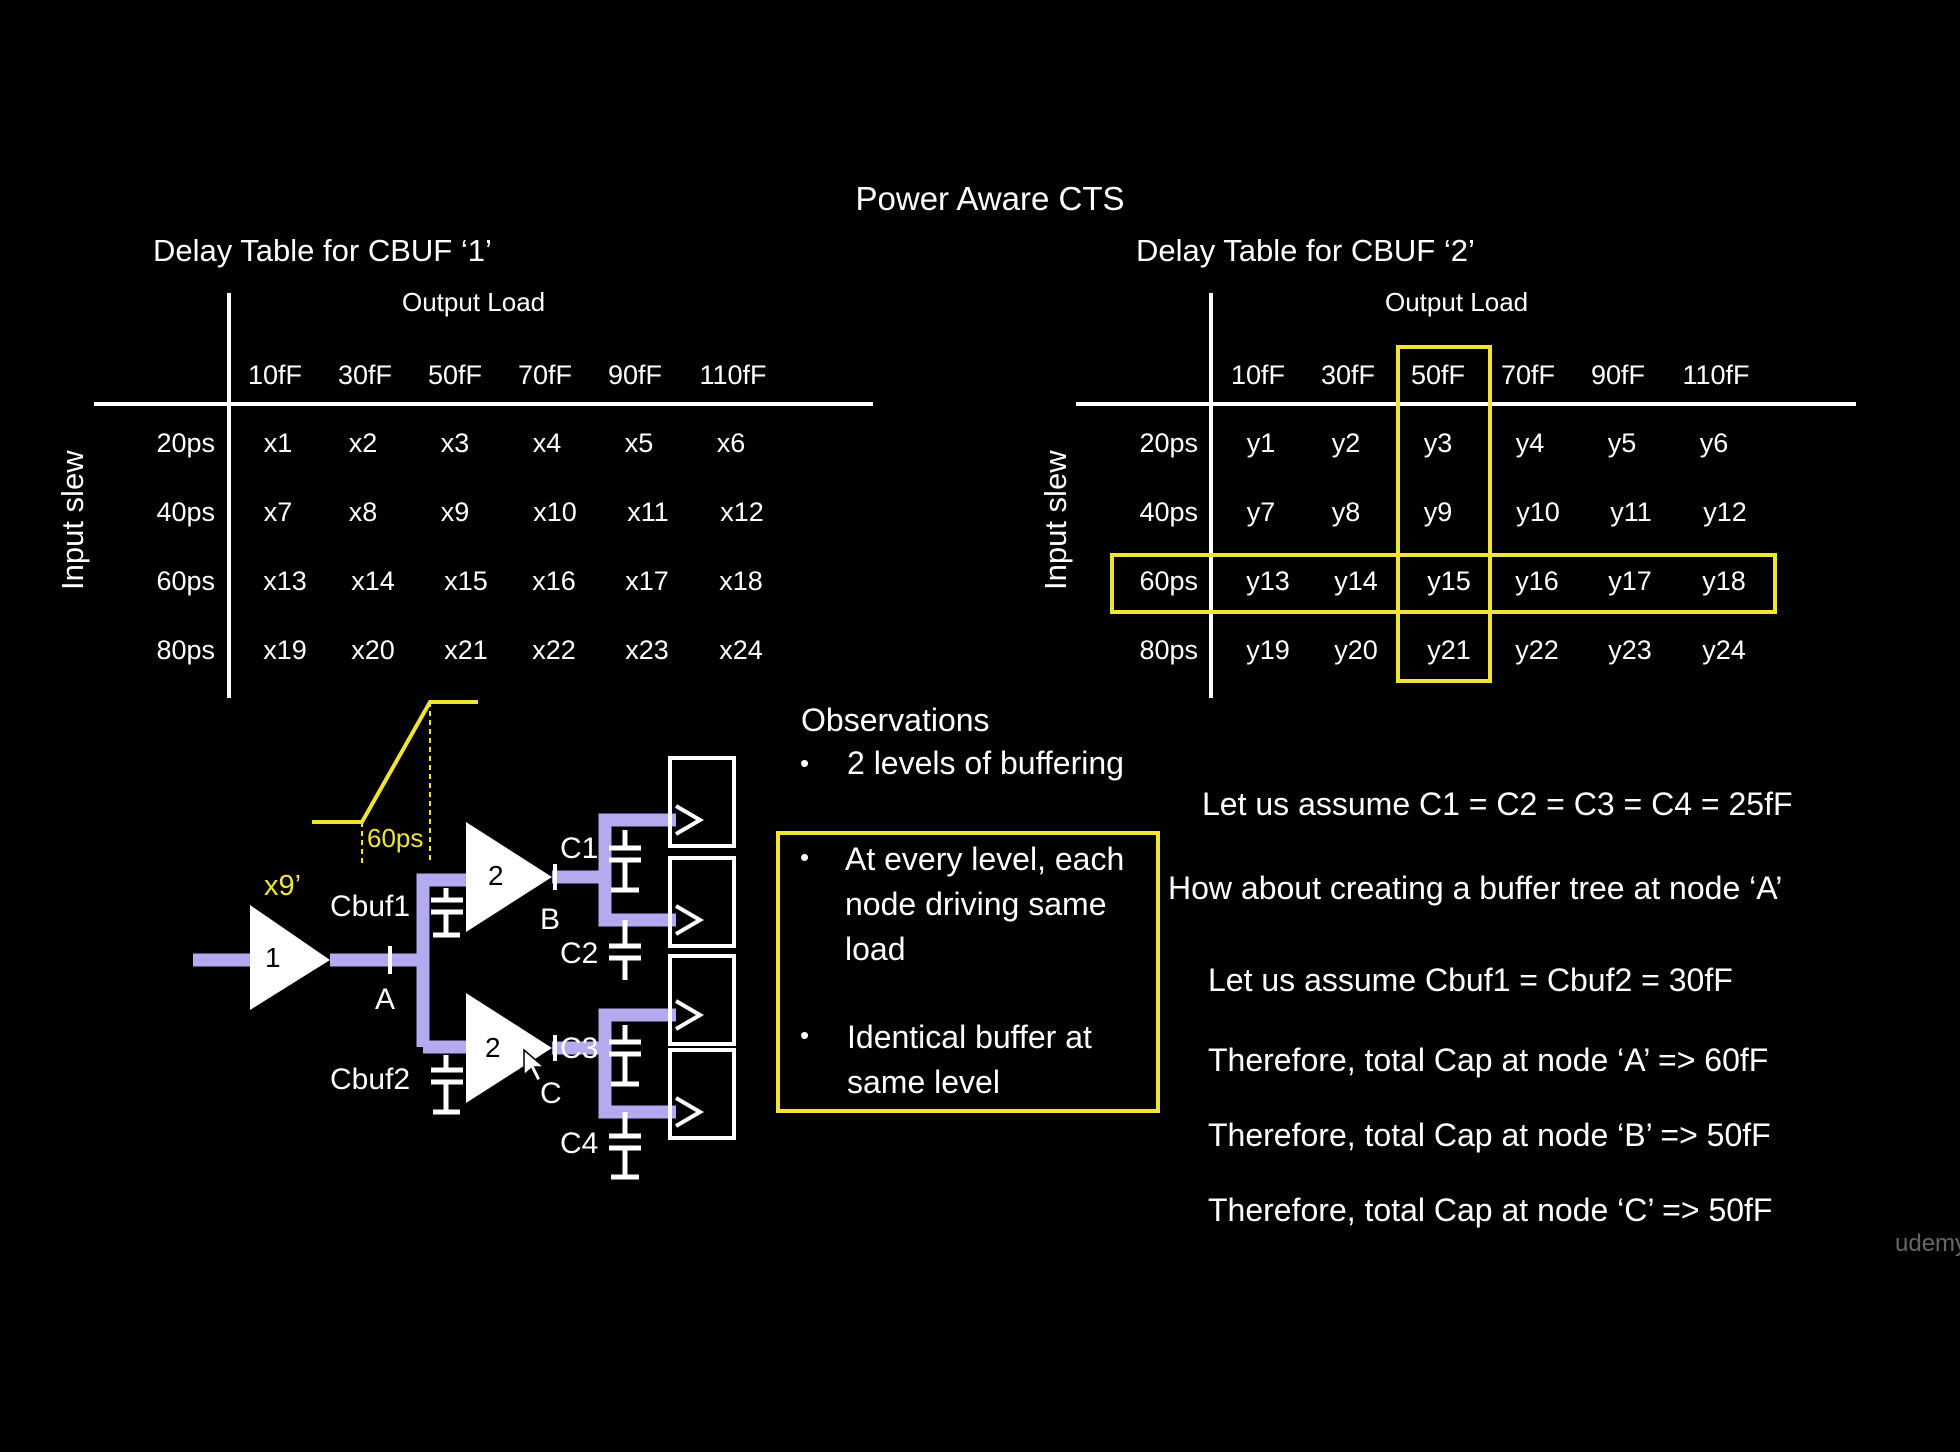  Describe the element at coordinates (625, 1146) in the screenshot. I see `c4-capacitor-icon` at that location.